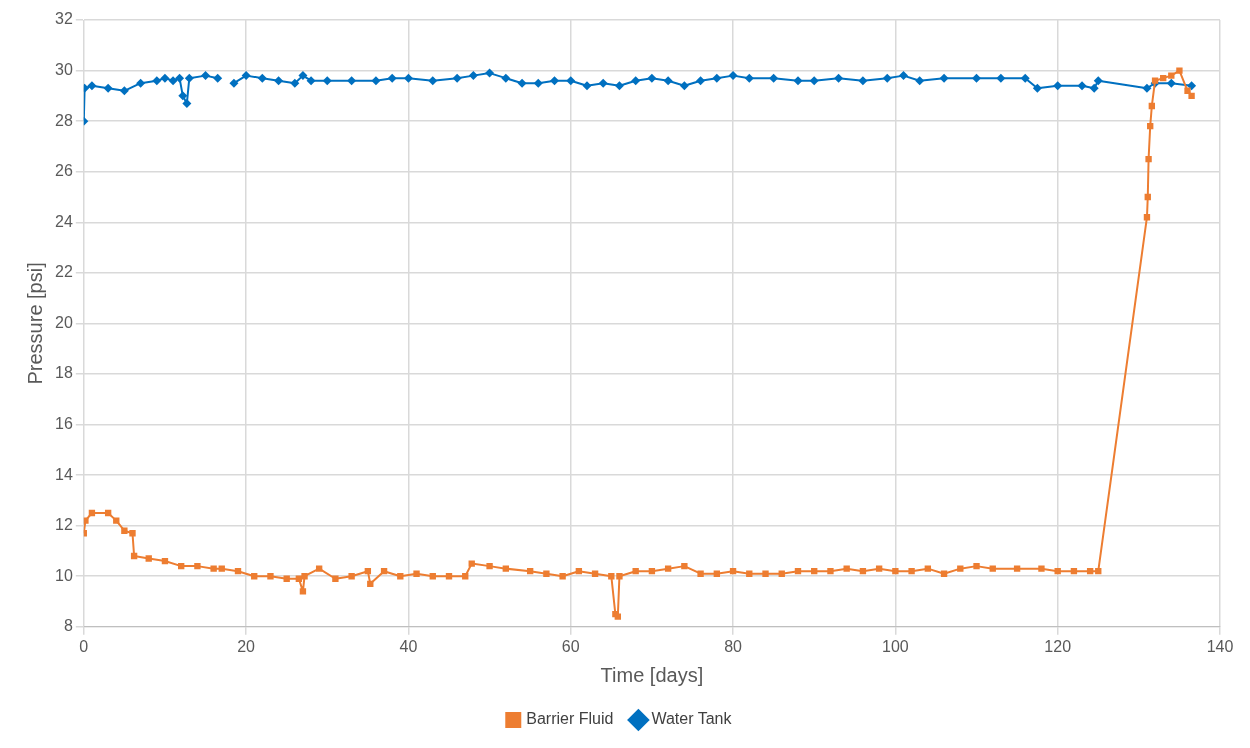  What do you see at coordinates (570, 646) in the screenshot?
I see `x-tick-label: 60` at bounding box center [570, 646].